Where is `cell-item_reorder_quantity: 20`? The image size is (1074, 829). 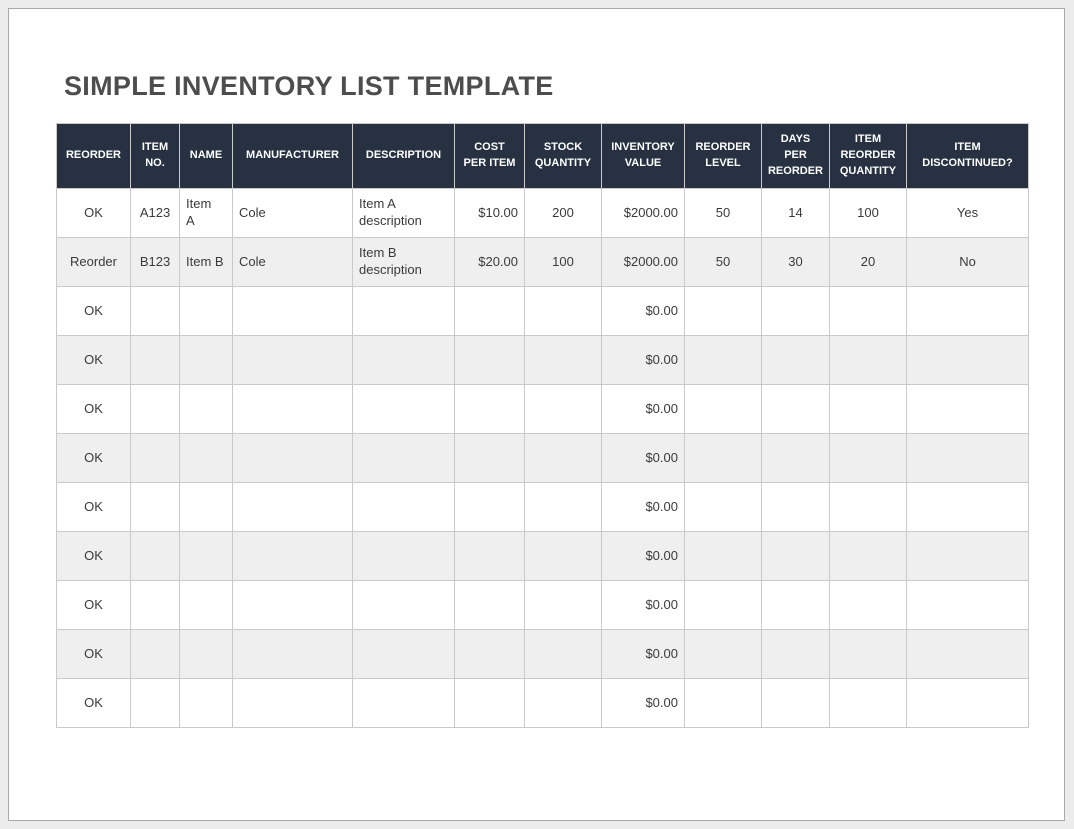
cell-item_reorder_quantity: 20 is located at coordinates (868, 262).